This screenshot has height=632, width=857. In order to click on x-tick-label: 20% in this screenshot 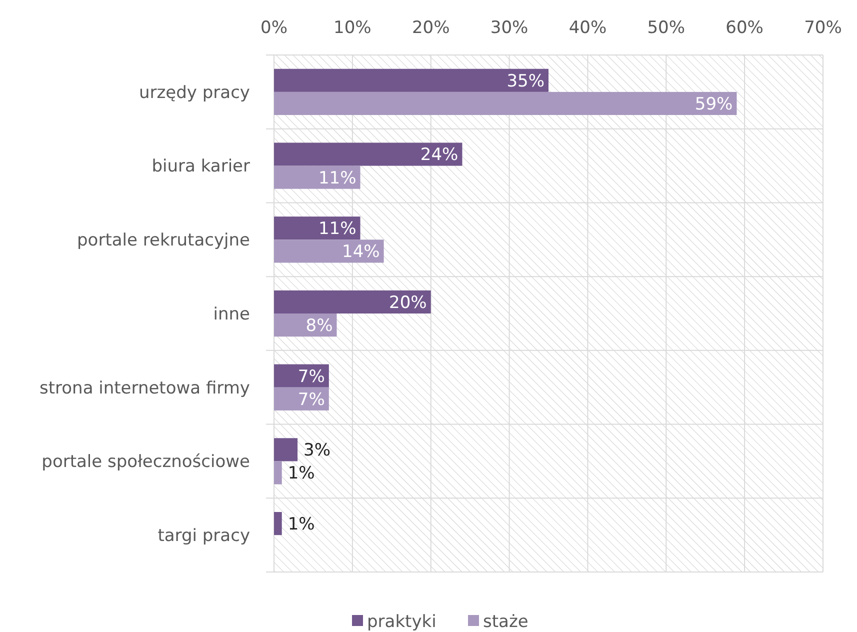, I will do `click(431, 28)`.